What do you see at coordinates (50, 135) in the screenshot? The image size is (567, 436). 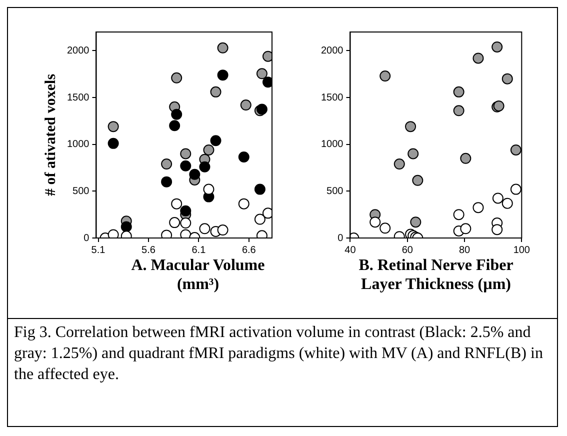 I see `y-axis-title: # of ativated voxels` at bounding box center [50, 135].